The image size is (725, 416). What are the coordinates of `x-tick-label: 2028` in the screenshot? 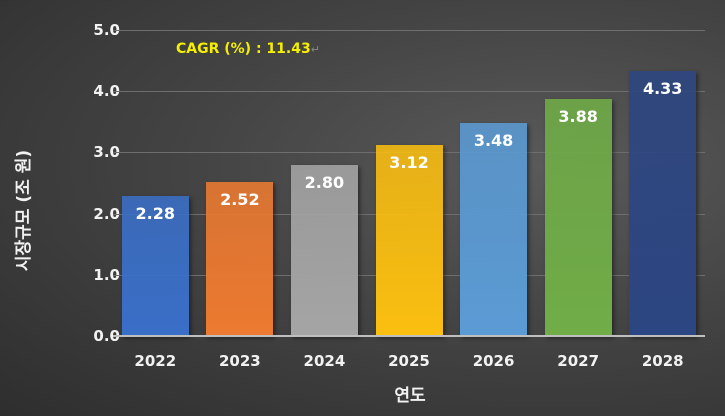 It's located at (662, 361).